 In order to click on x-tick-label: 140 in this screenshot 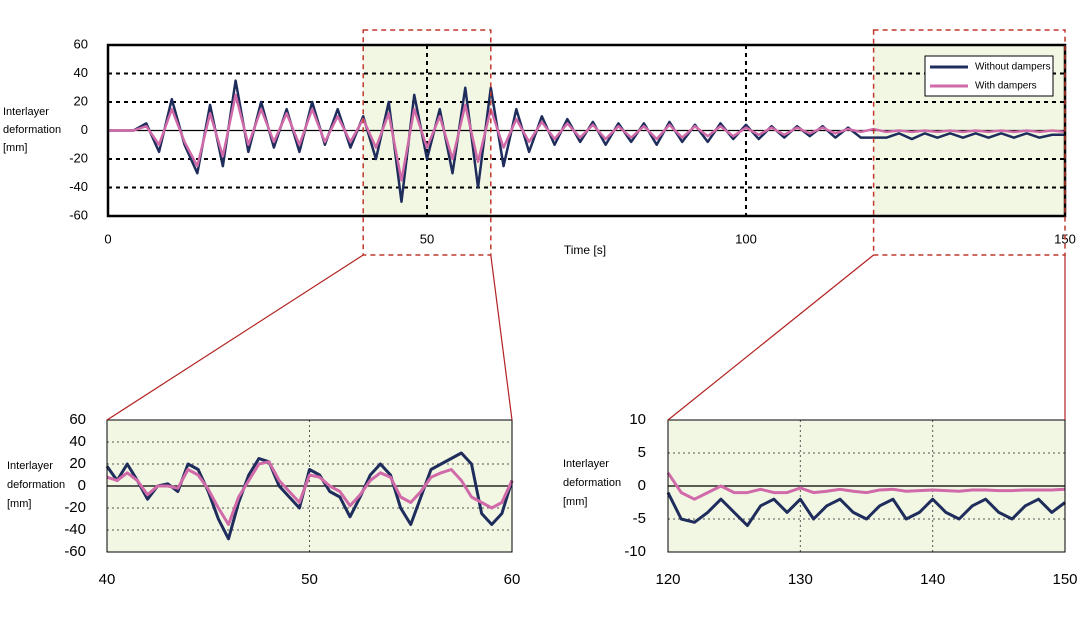, I will do `click(932, 579)`.